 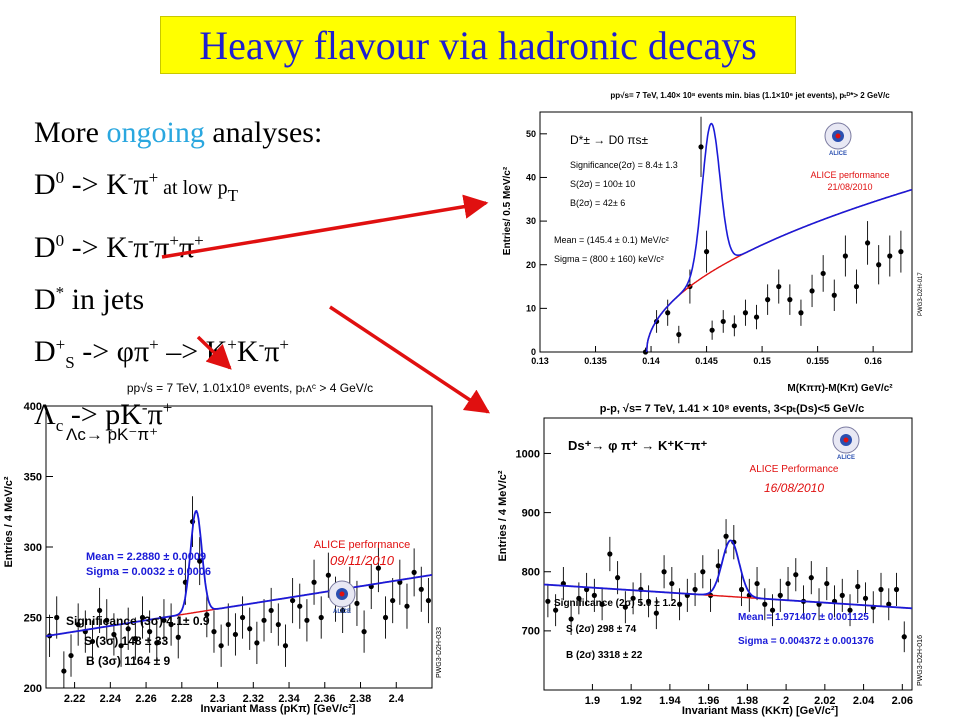 What do you see at coordinates (794, 488) in the screenshot?
I see `date-label: 16/08/2010` at bounding box center [794, 488].